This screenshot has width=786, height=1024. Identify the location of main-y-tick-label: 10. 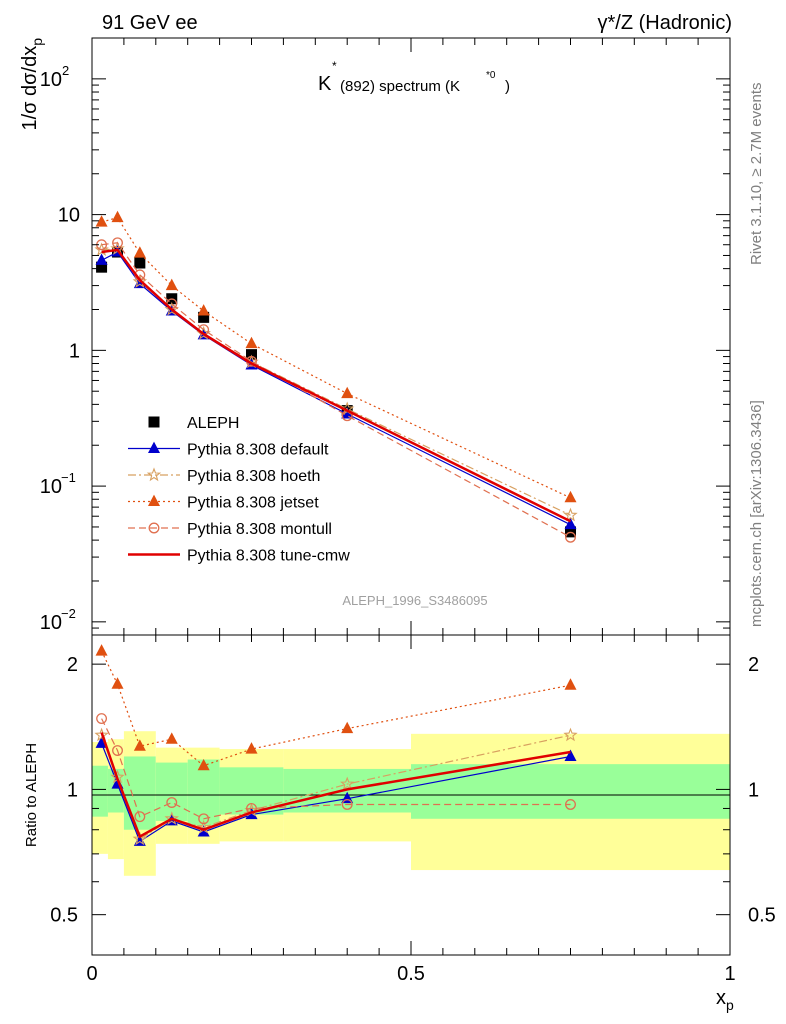
(69, 216).